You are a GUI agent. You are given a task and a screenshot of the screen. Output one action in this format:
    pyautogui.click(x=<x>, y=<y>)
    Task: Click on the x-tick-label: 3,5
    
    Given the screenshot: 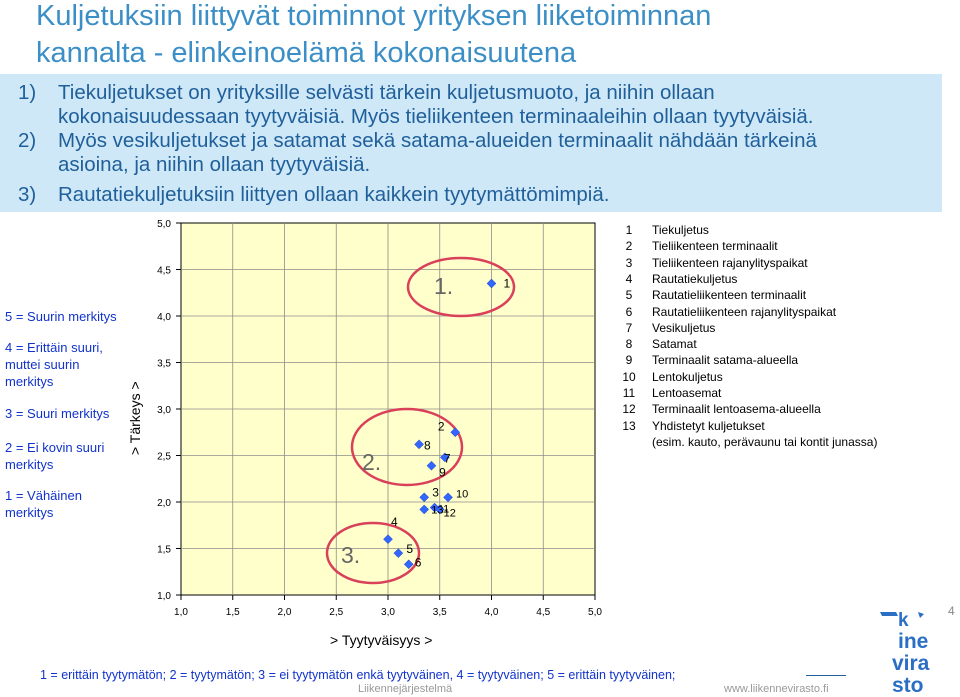 What is the action you would take?
    pyautogui.click(x=440, y=612)
    